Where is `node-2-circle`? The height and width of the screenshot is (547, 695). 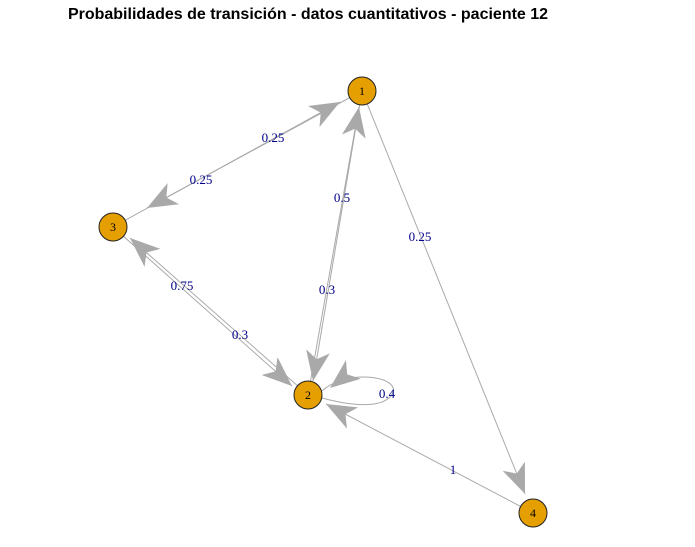 node-2-circle is located at coordinates (308, 395).